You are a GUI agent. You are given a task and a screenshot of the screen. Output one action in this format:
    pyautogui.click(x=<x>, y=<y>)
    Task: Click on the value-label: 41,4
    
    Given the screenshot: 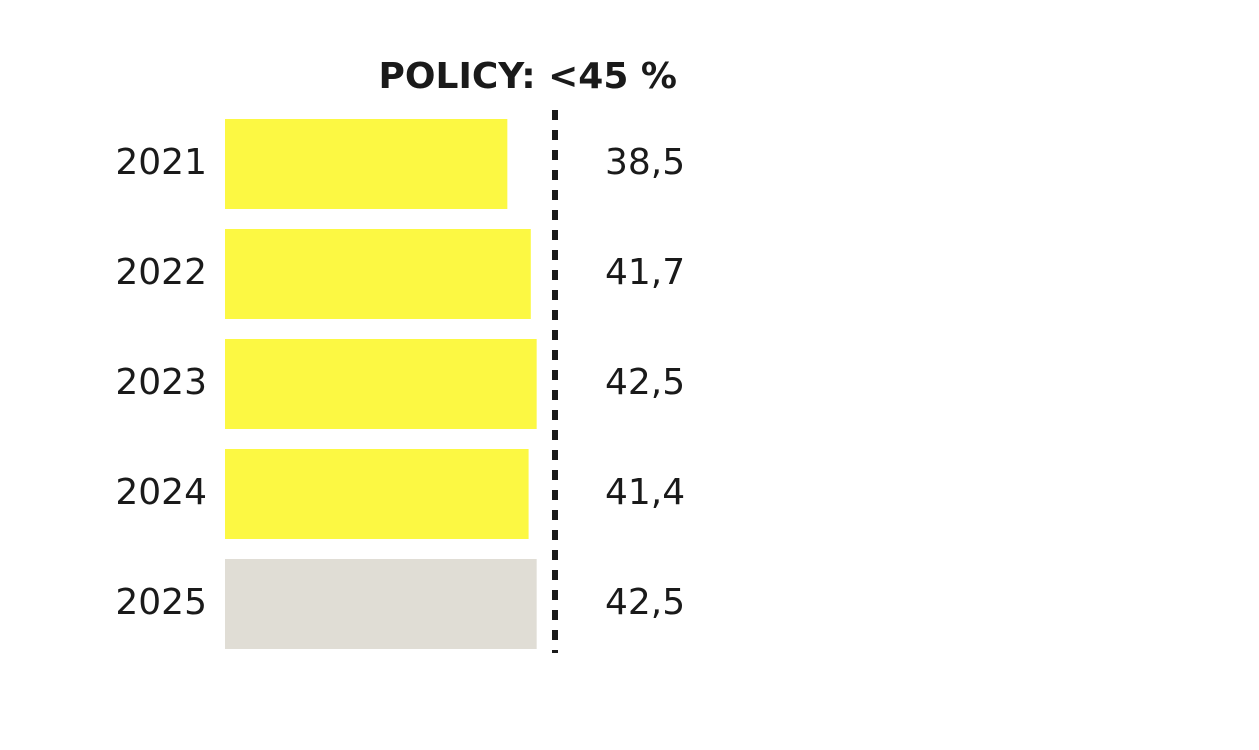 What is the action you would take?
    pyautogui.click(x=645, y=492)
    